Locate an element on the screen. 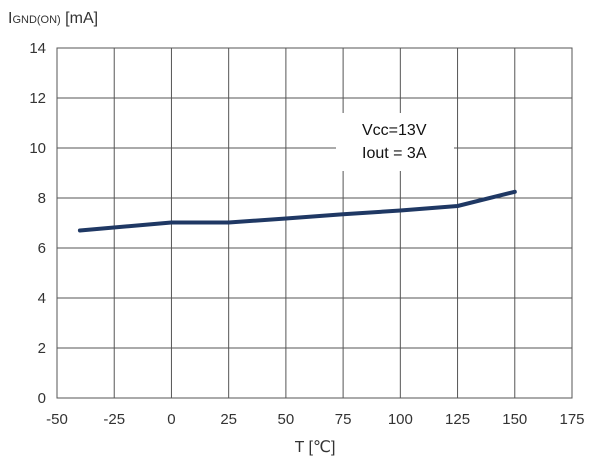 This screenshot has height=459, width=589. x-axis-label: T [℃] is located at coordinates (315, 447).